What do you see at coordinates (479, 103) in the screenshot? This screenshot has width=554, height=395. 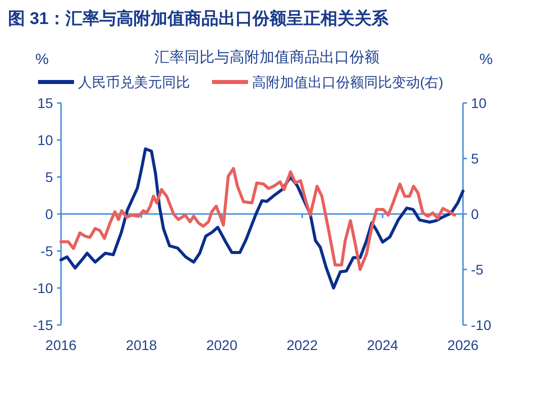 I see `y2-tick-label: 10` at bounding box center [479, 103].